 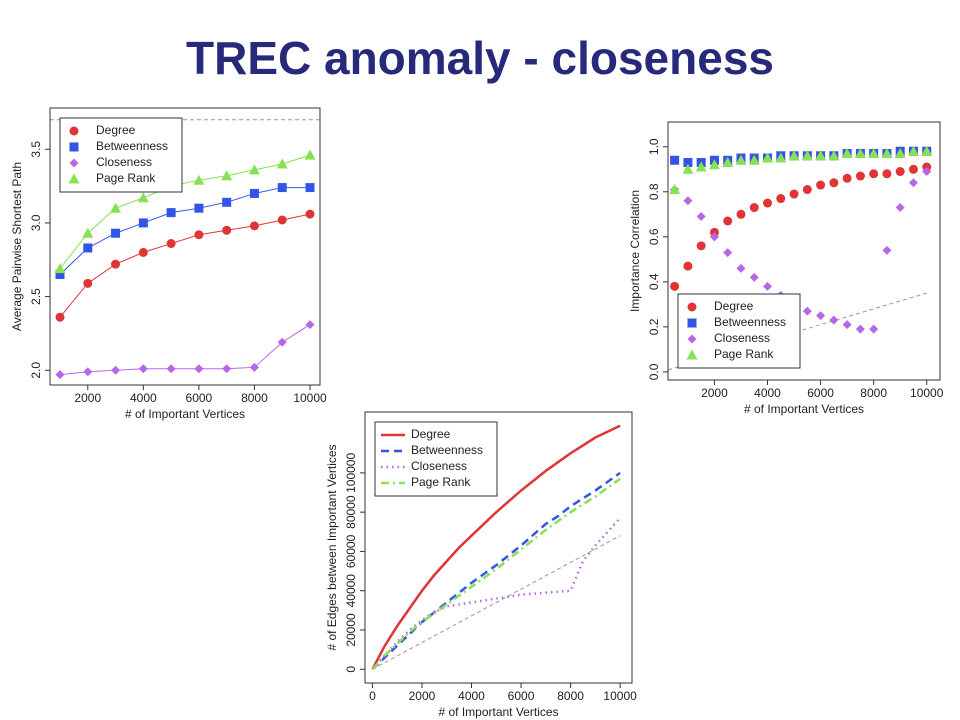 What do you see at coordinates (498, 712) in the screenshot?
I see `x-axis-label: # of Important Vertices` at bounding box center [498, 712].